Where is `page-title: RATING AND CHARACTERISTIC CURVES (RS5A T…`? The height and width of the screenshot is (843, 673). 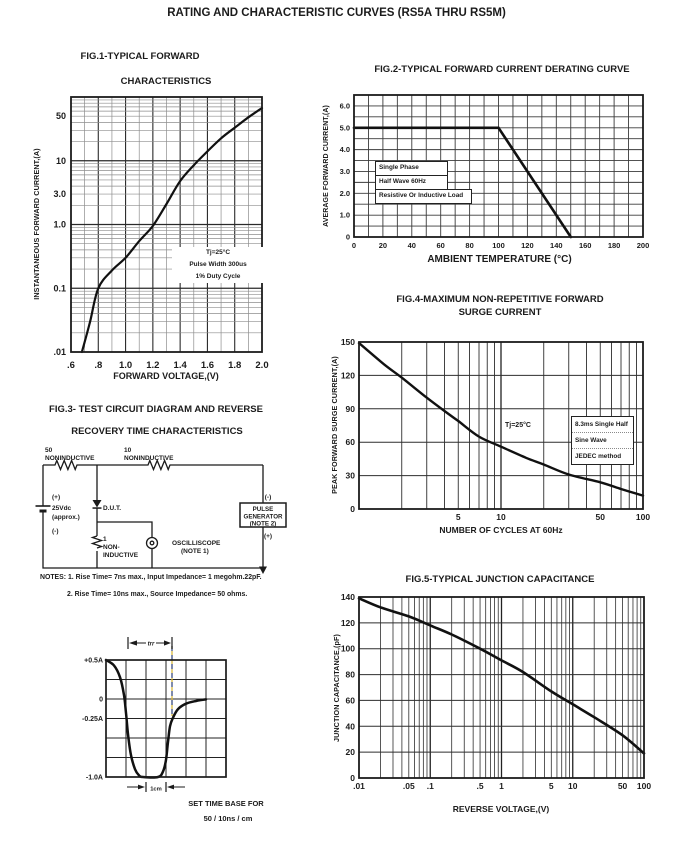 page-title: RATING AND CHARACTERISTIC CURVES (RS5A T… is located at coordinates (336, 13).